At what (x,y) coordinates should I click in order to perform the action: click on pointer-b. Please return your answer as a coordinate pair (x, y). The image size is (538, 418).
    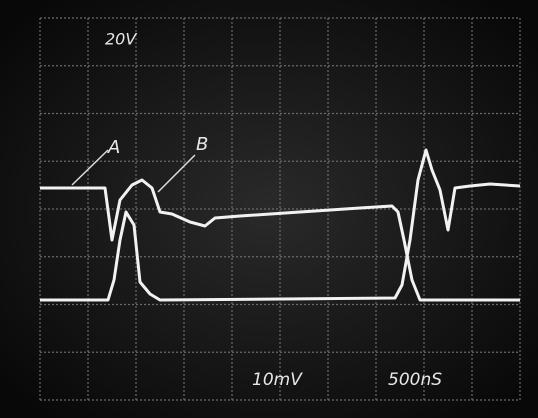
    Looking at the image, I should click on (176, 173).